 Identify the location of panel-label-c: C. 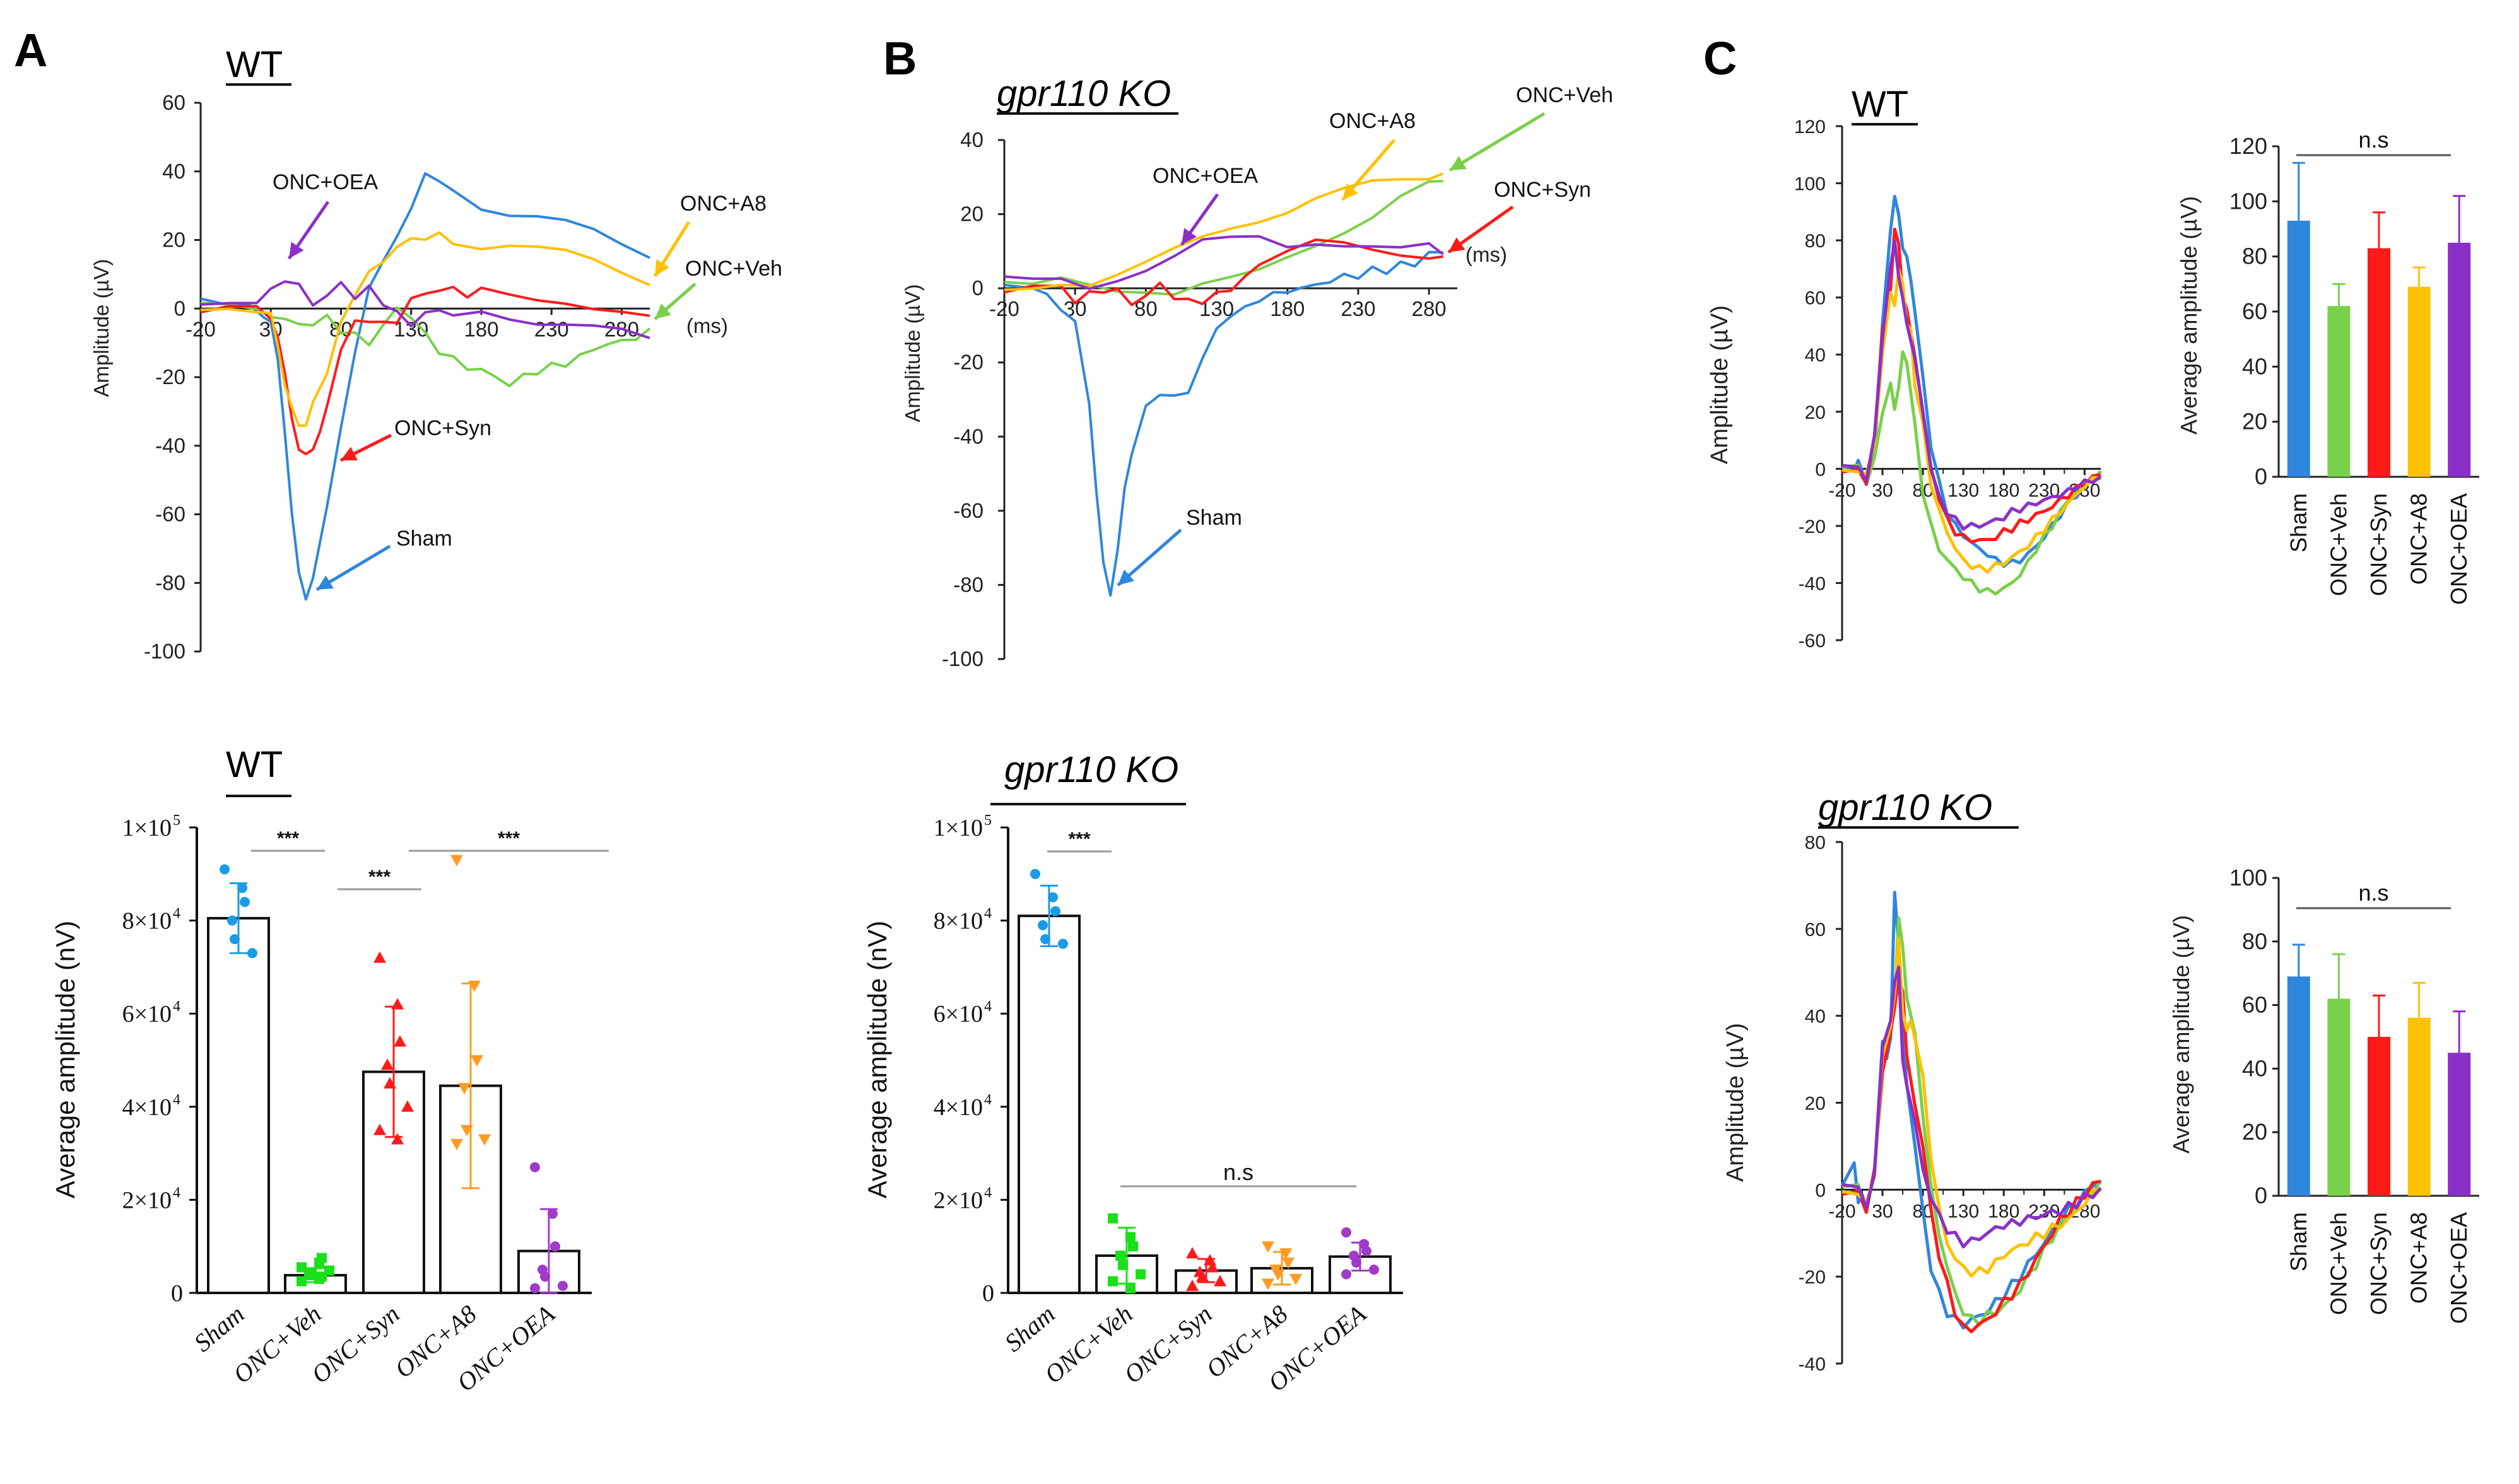
(1720, 58).